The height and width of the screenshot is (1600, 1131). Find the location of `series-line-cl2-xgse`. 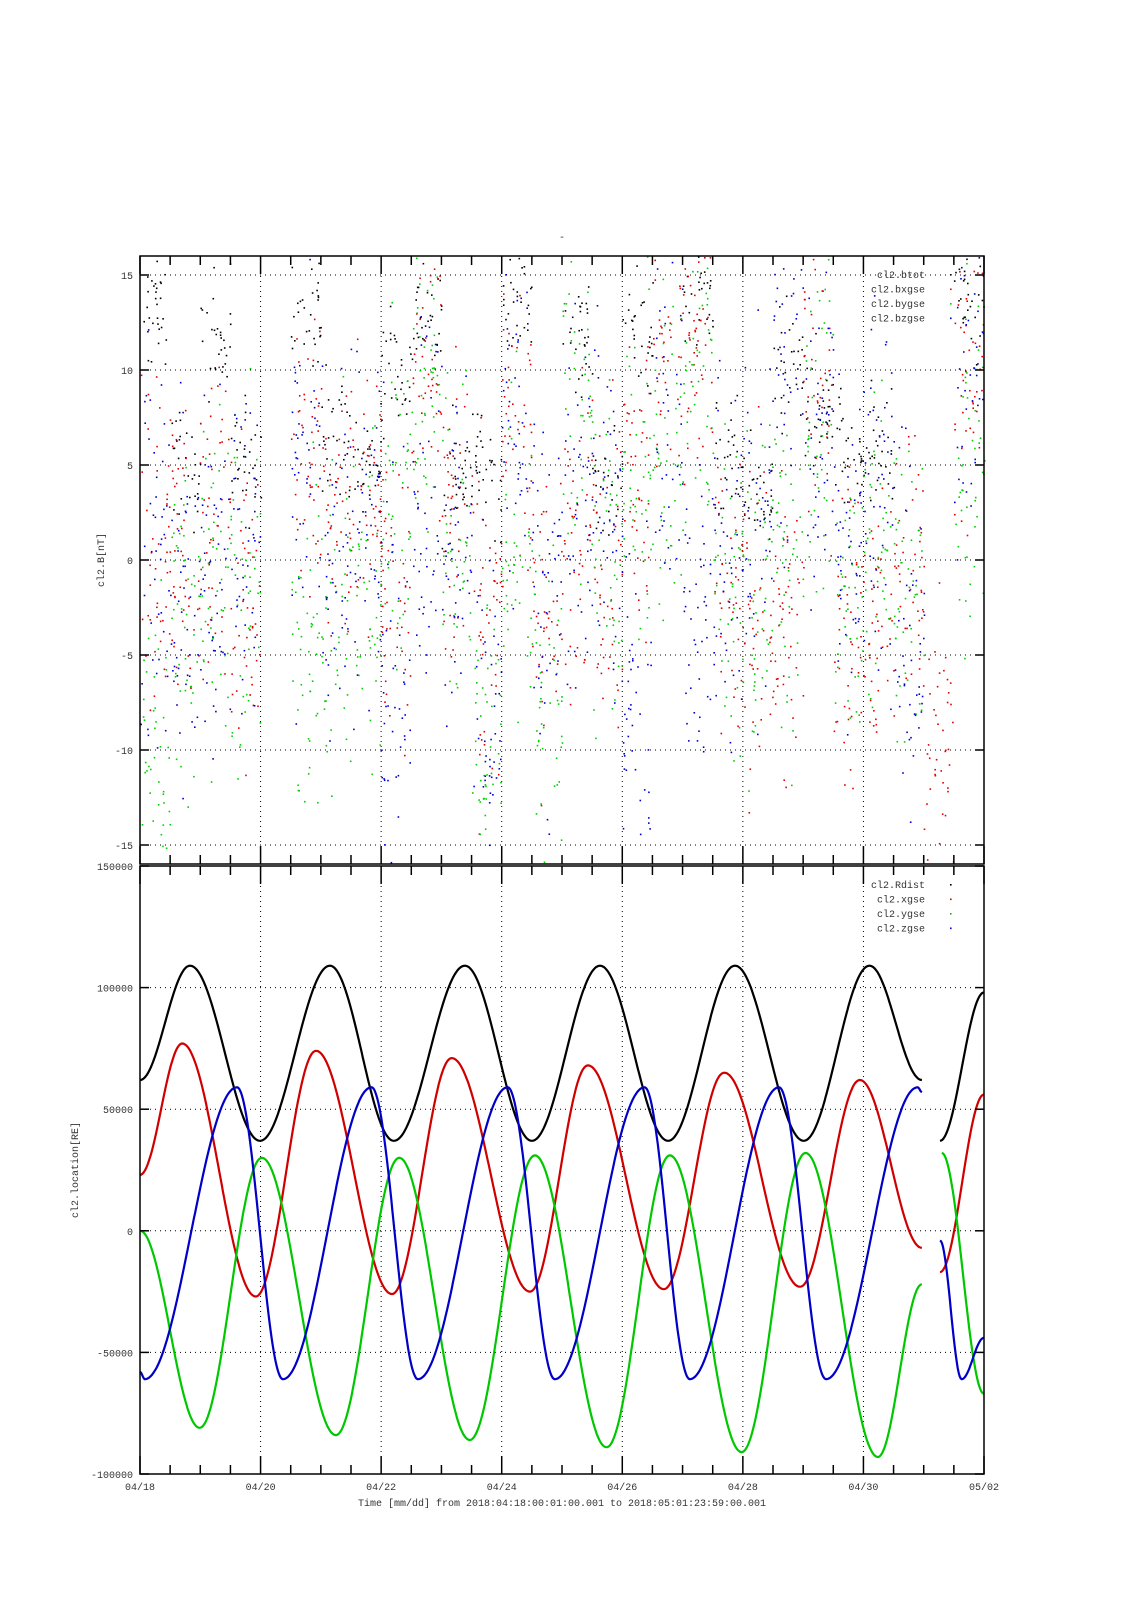

series-line-cl2-xgse is located at coordinates (962, 1183).